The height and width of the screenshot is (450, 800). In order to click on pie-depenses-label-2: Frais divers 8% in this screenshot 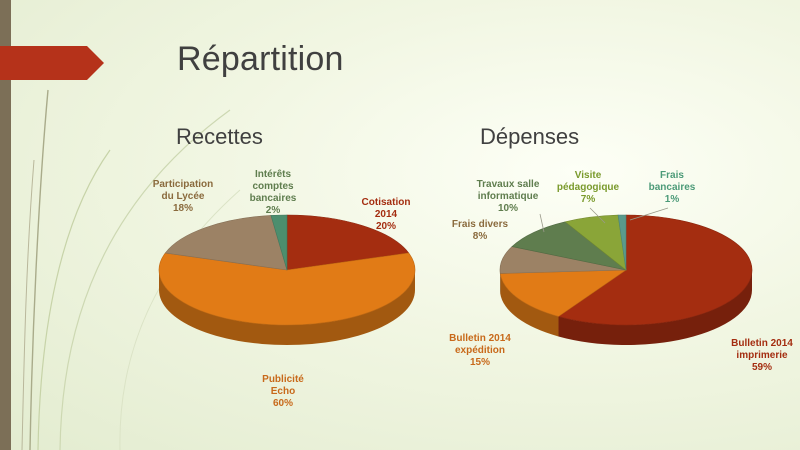, I will do `click(480, 230)`.